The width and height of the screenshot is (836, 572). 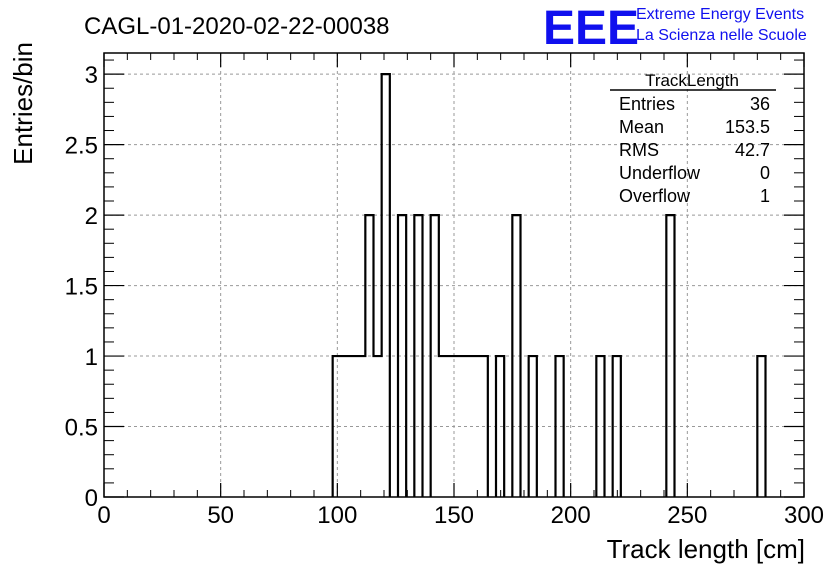 What do you see at coordinates (91, 216) in the screenshot?
I see `y-tick-label: 2` at bounding box center [91, 216].